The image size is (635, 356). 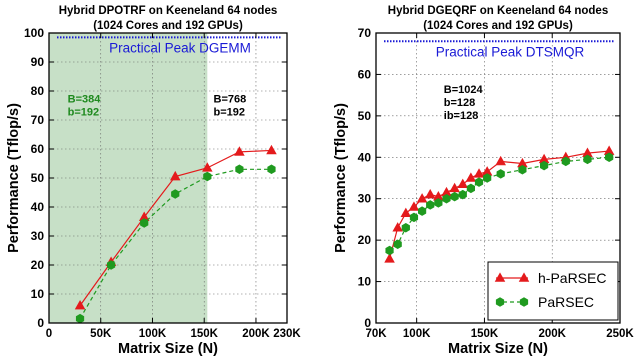 What do you see at coordinates (168, 11) in the screenshot?
I see `chart-title: Hybrid DPOTRF on Keeneland 64 nodes` at bounding box center [168, 11].